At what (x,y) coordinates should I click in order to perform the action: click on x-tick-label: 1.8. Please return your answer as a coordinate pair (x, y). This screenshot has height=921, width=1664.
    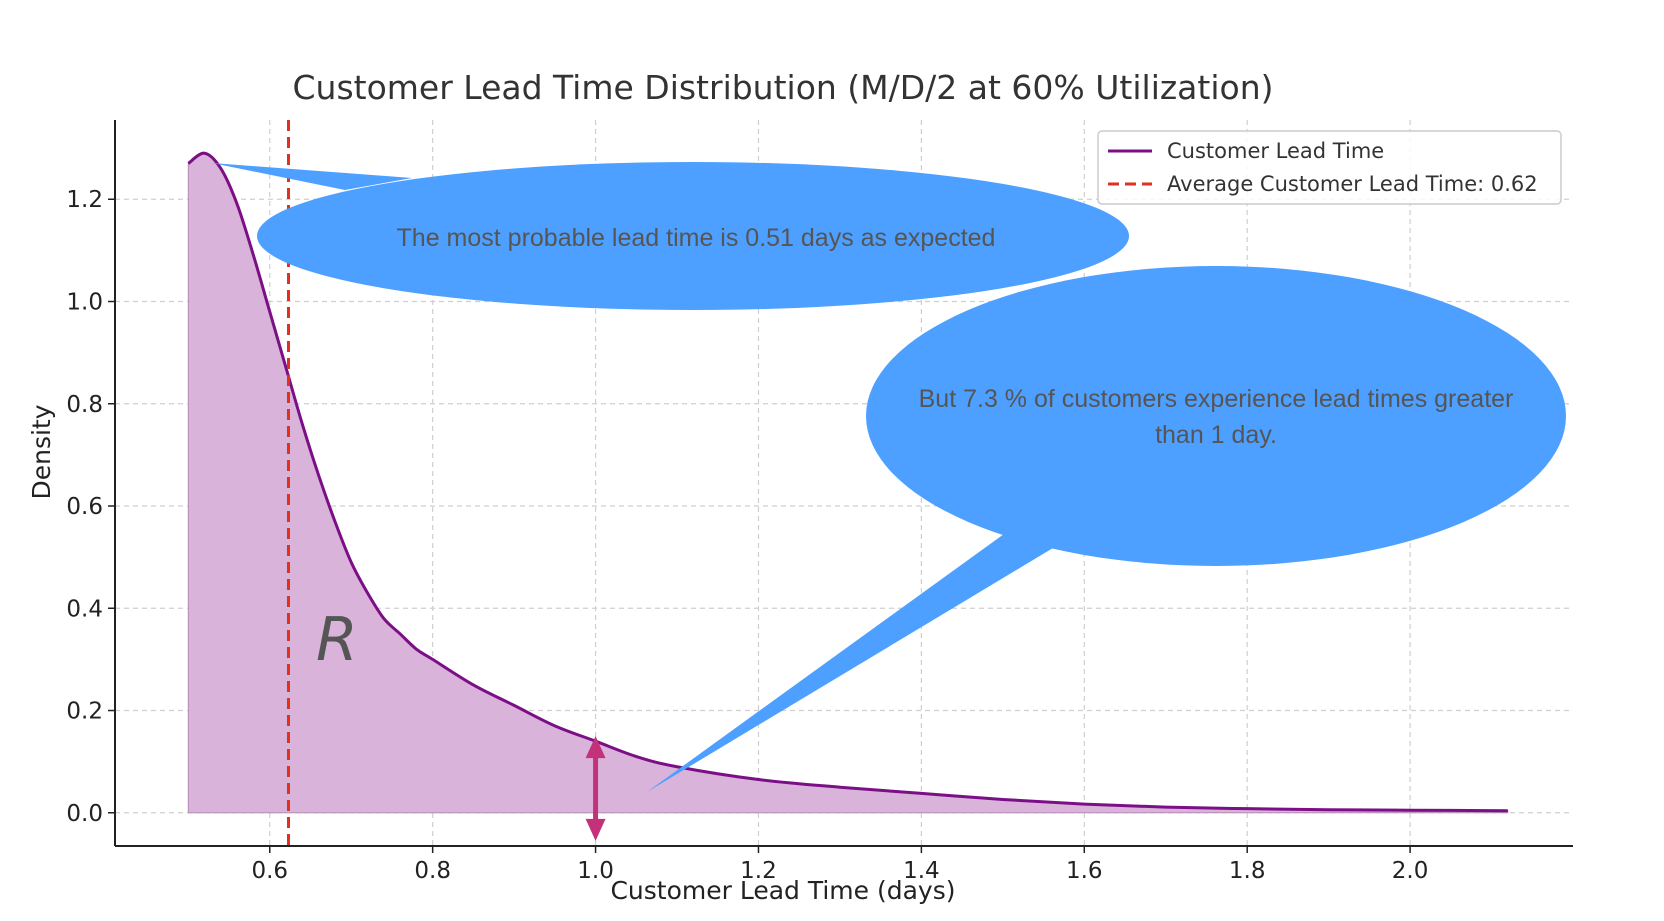
    Looking at the image, I should click on (1247, 871).